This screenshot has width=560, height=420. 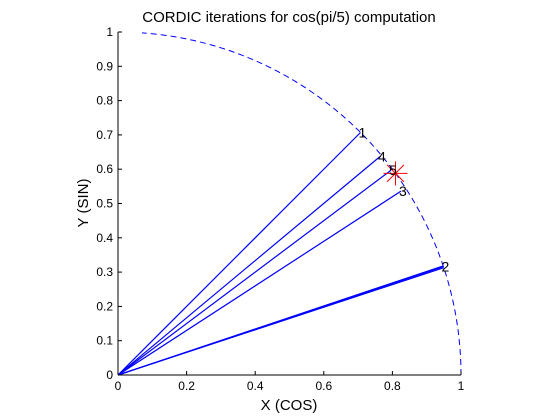 What do you see at coordinates (104, 135) in the screenshot?
I see `y-tick-label: 0.7` at bounding box center [104, 135].